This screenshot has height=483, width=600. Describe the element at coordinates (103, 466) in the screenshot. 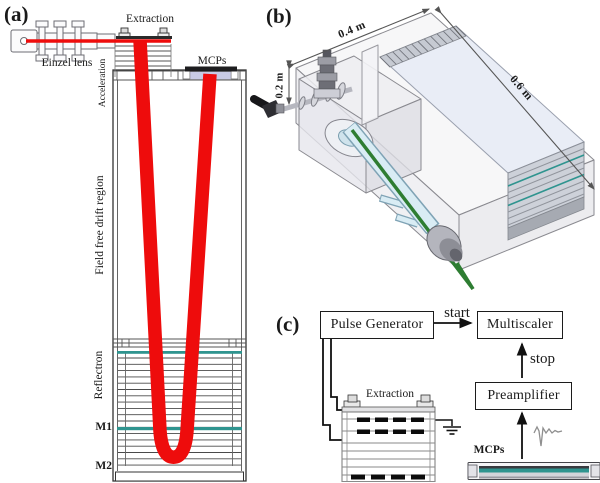

I see `m2-label: M2` at that location.